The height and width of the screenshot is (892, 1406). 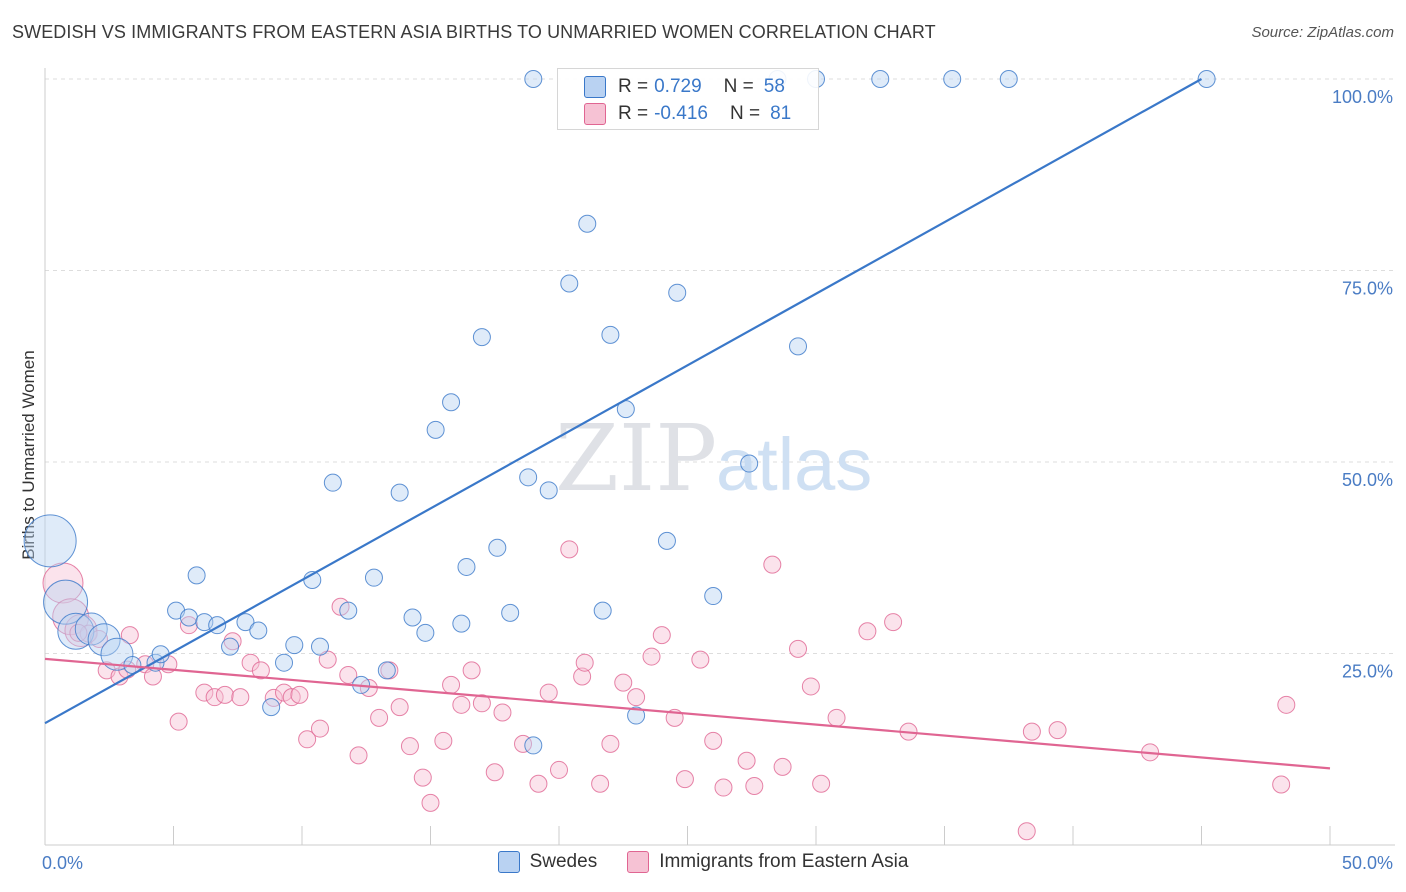 I want to click on swedes-r-value: 0.729, so click(x=678, y=86).